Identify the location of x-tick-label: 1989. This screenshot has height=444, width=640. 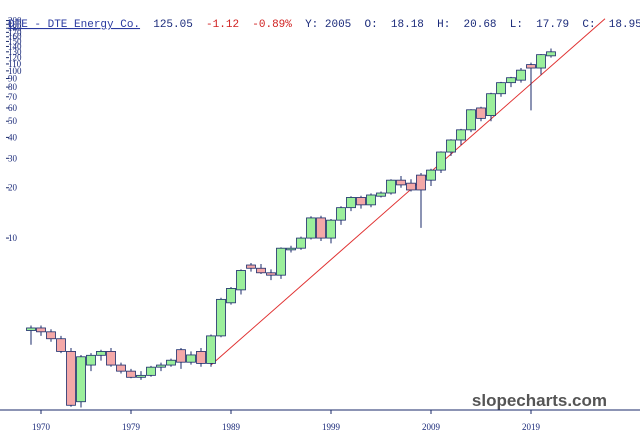
(231, 427).